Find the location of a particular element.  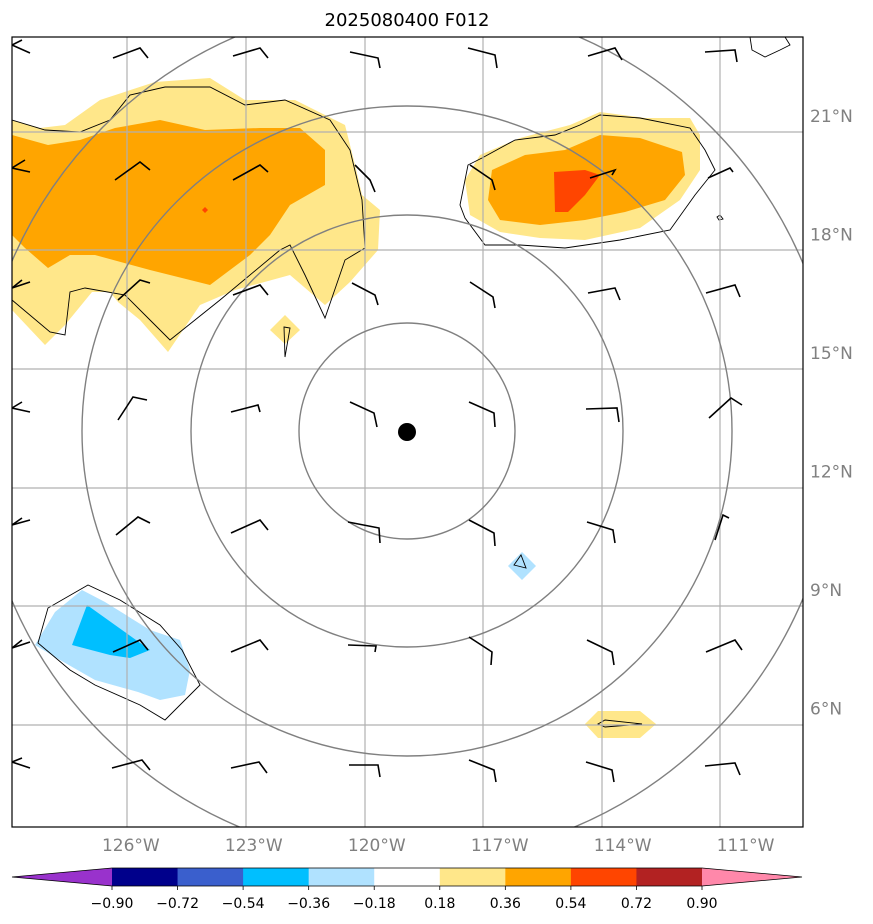

positive-anomaly-spot-center is located at coordinates (285, 329).